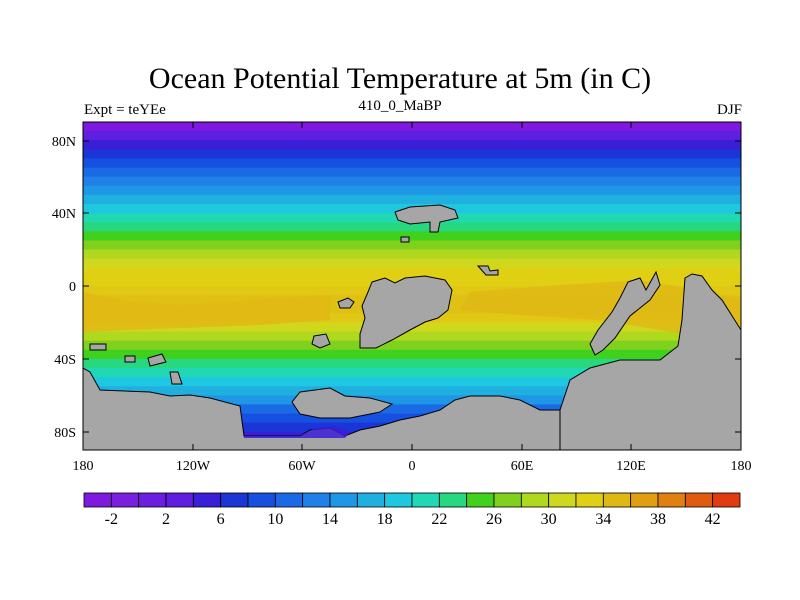  What do you see at coordinates (413, 519) in the screenshot?
I see `colorbar-labels: -2 2 6 10 14 18 22 26 30 34 38 42` at bounding box center [413, 519].